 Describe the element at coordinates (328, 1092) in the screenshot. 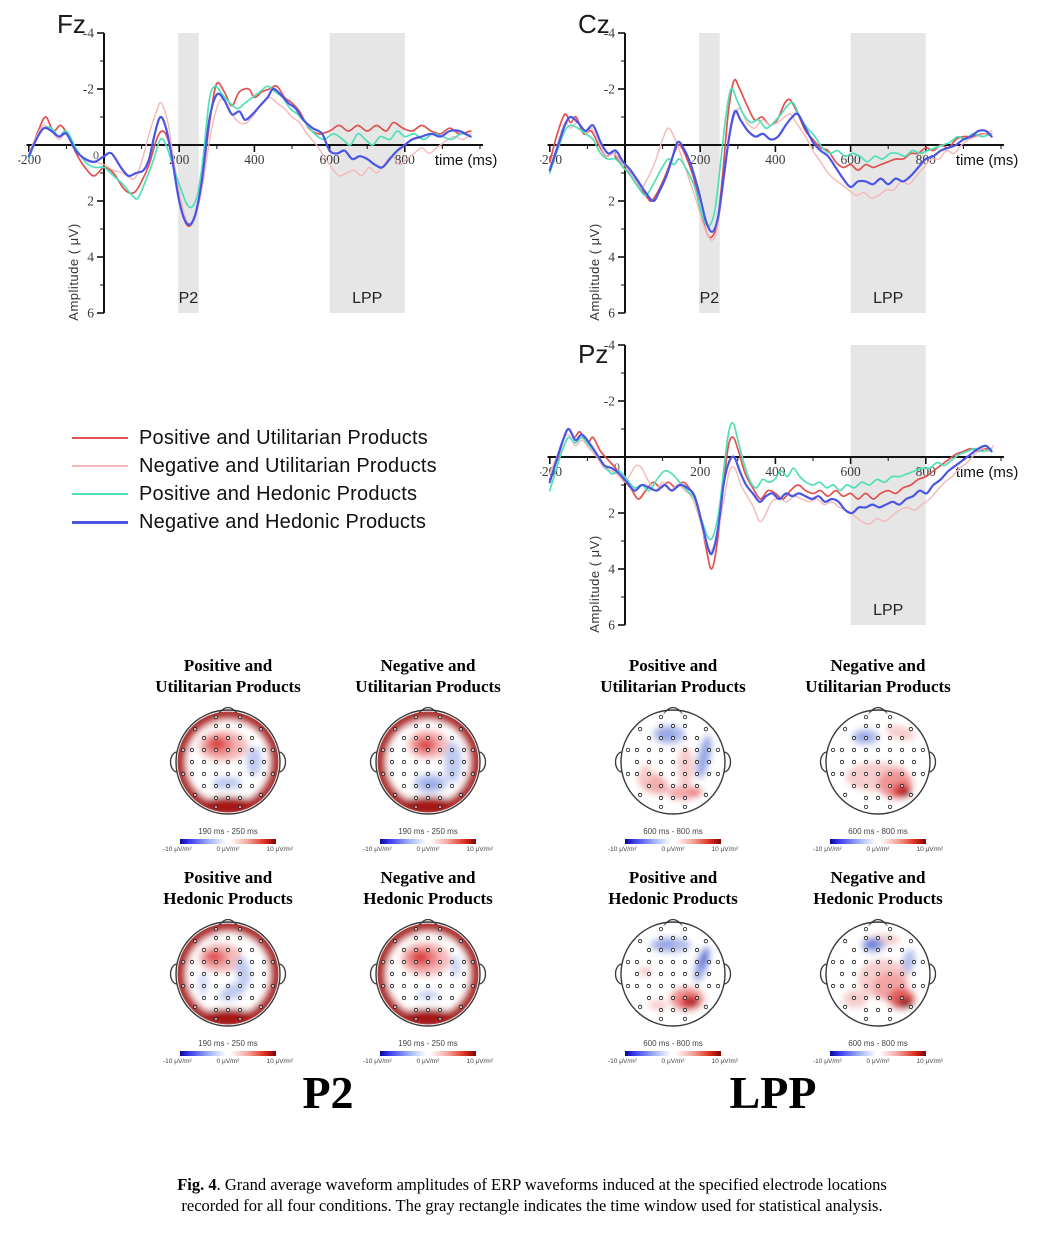

I see `group-label-p2: P2` at that location.